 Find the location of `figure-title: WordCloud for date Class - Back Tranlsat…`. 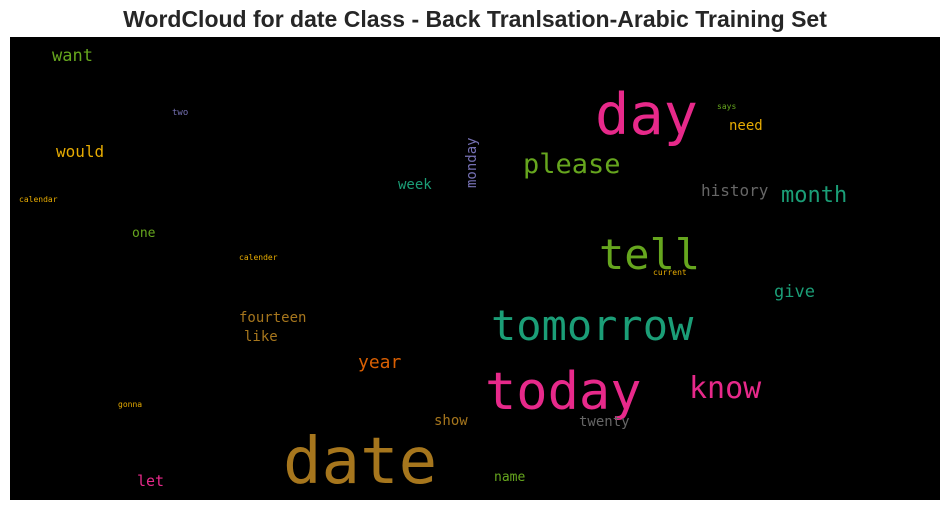

figure-title: WordCloud for date Class - Back Tranlsat… is located at coordinates (475, 19).